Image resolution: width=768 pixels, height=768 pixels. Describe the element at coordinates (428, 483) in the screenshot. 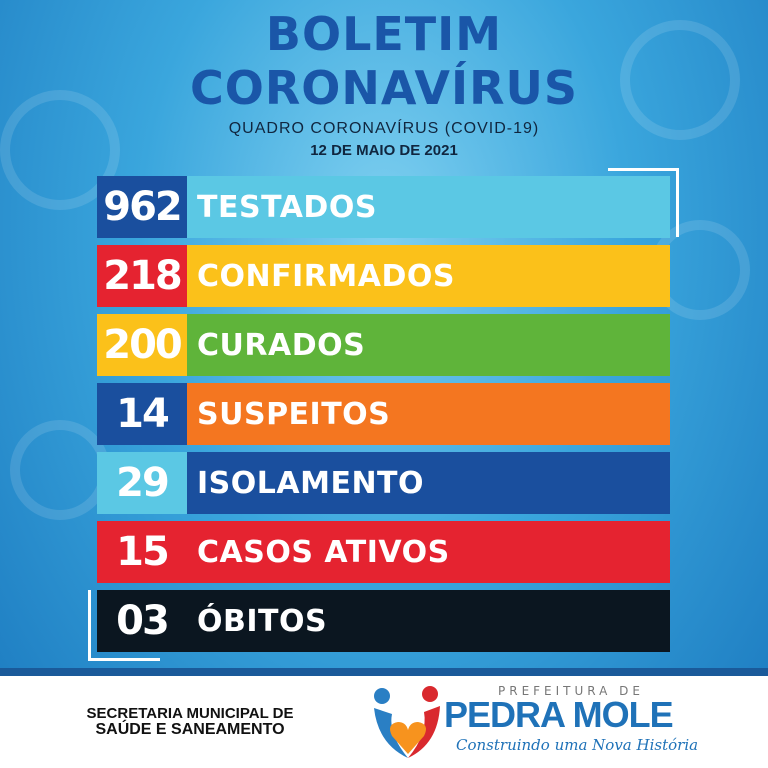

I see `stat-label: ISOLAMENTO` at that location.